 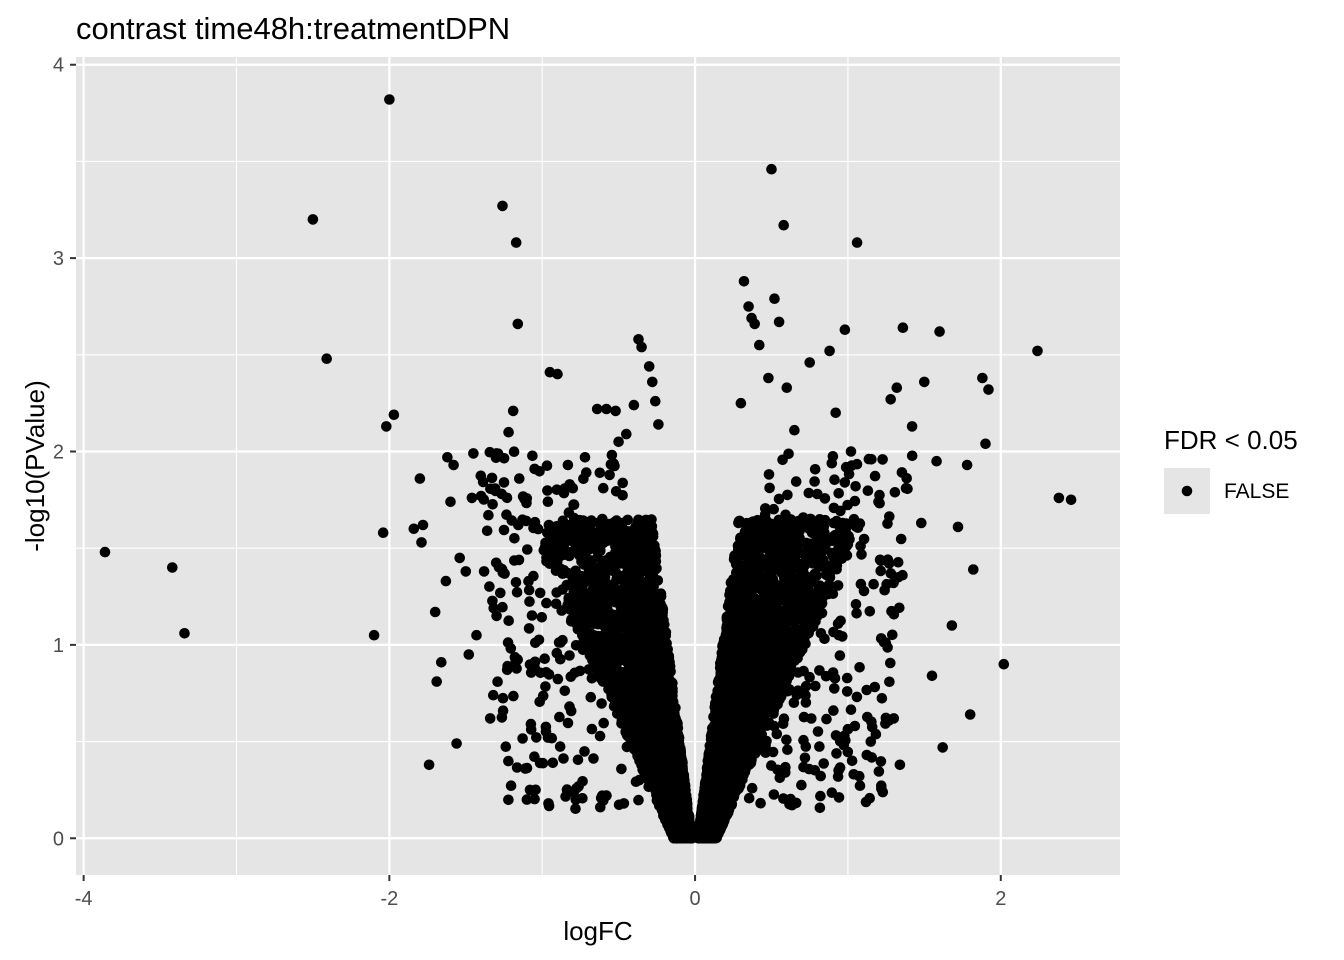 I want to click on dense-point-cloud, so click(x=696, y=645).